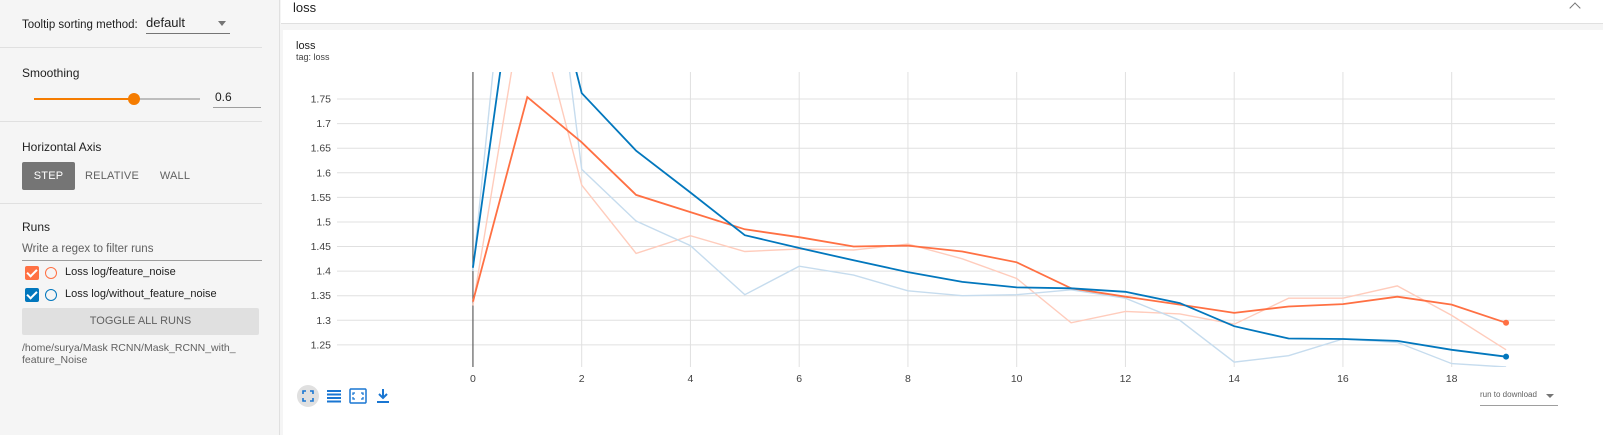 This screenshot has width=1603, height=435. I want to click on x-tick-label: 0, so click(473, 379).